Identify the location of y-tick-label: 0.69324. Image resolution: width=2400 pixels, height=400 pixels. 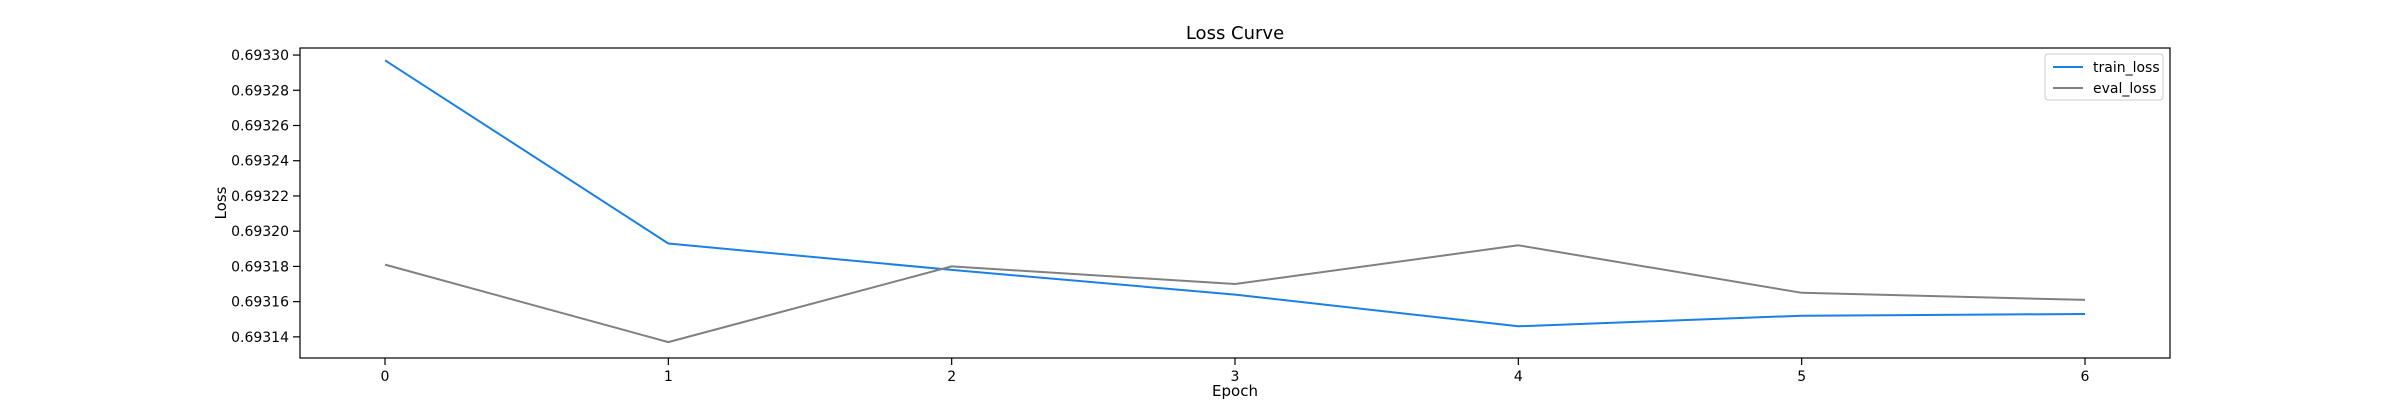
(260, 162).